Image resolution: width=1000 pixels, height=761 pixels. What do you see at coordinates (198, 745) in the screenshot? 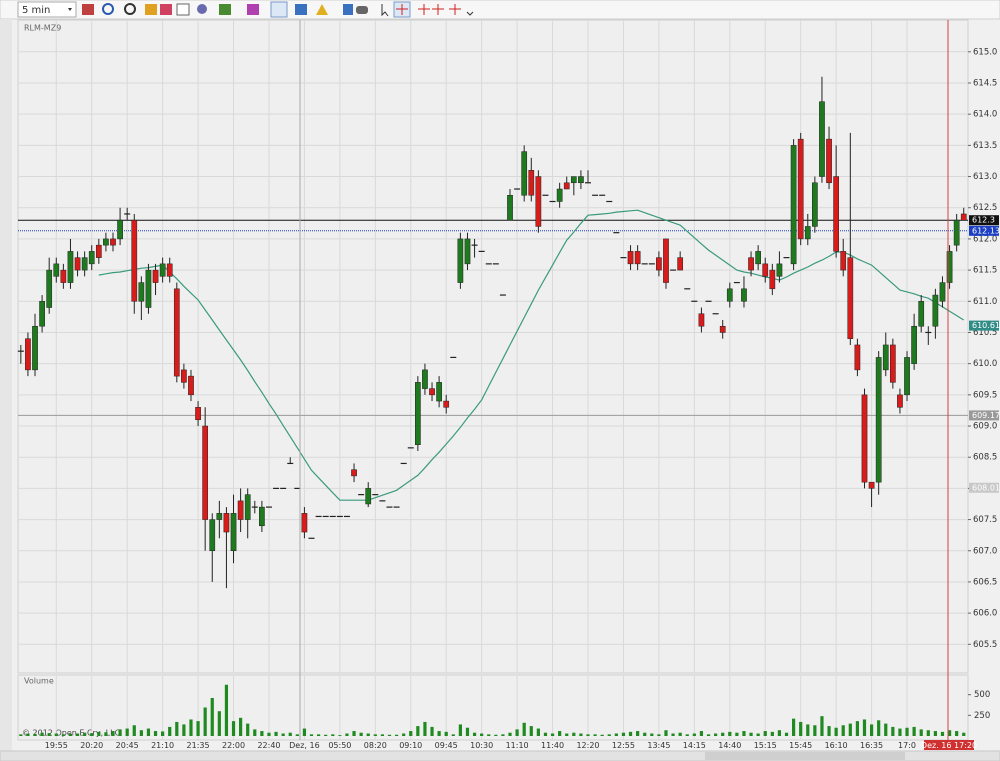
I see `x-tick-label: 21:35` at bounding box center [198, 745].